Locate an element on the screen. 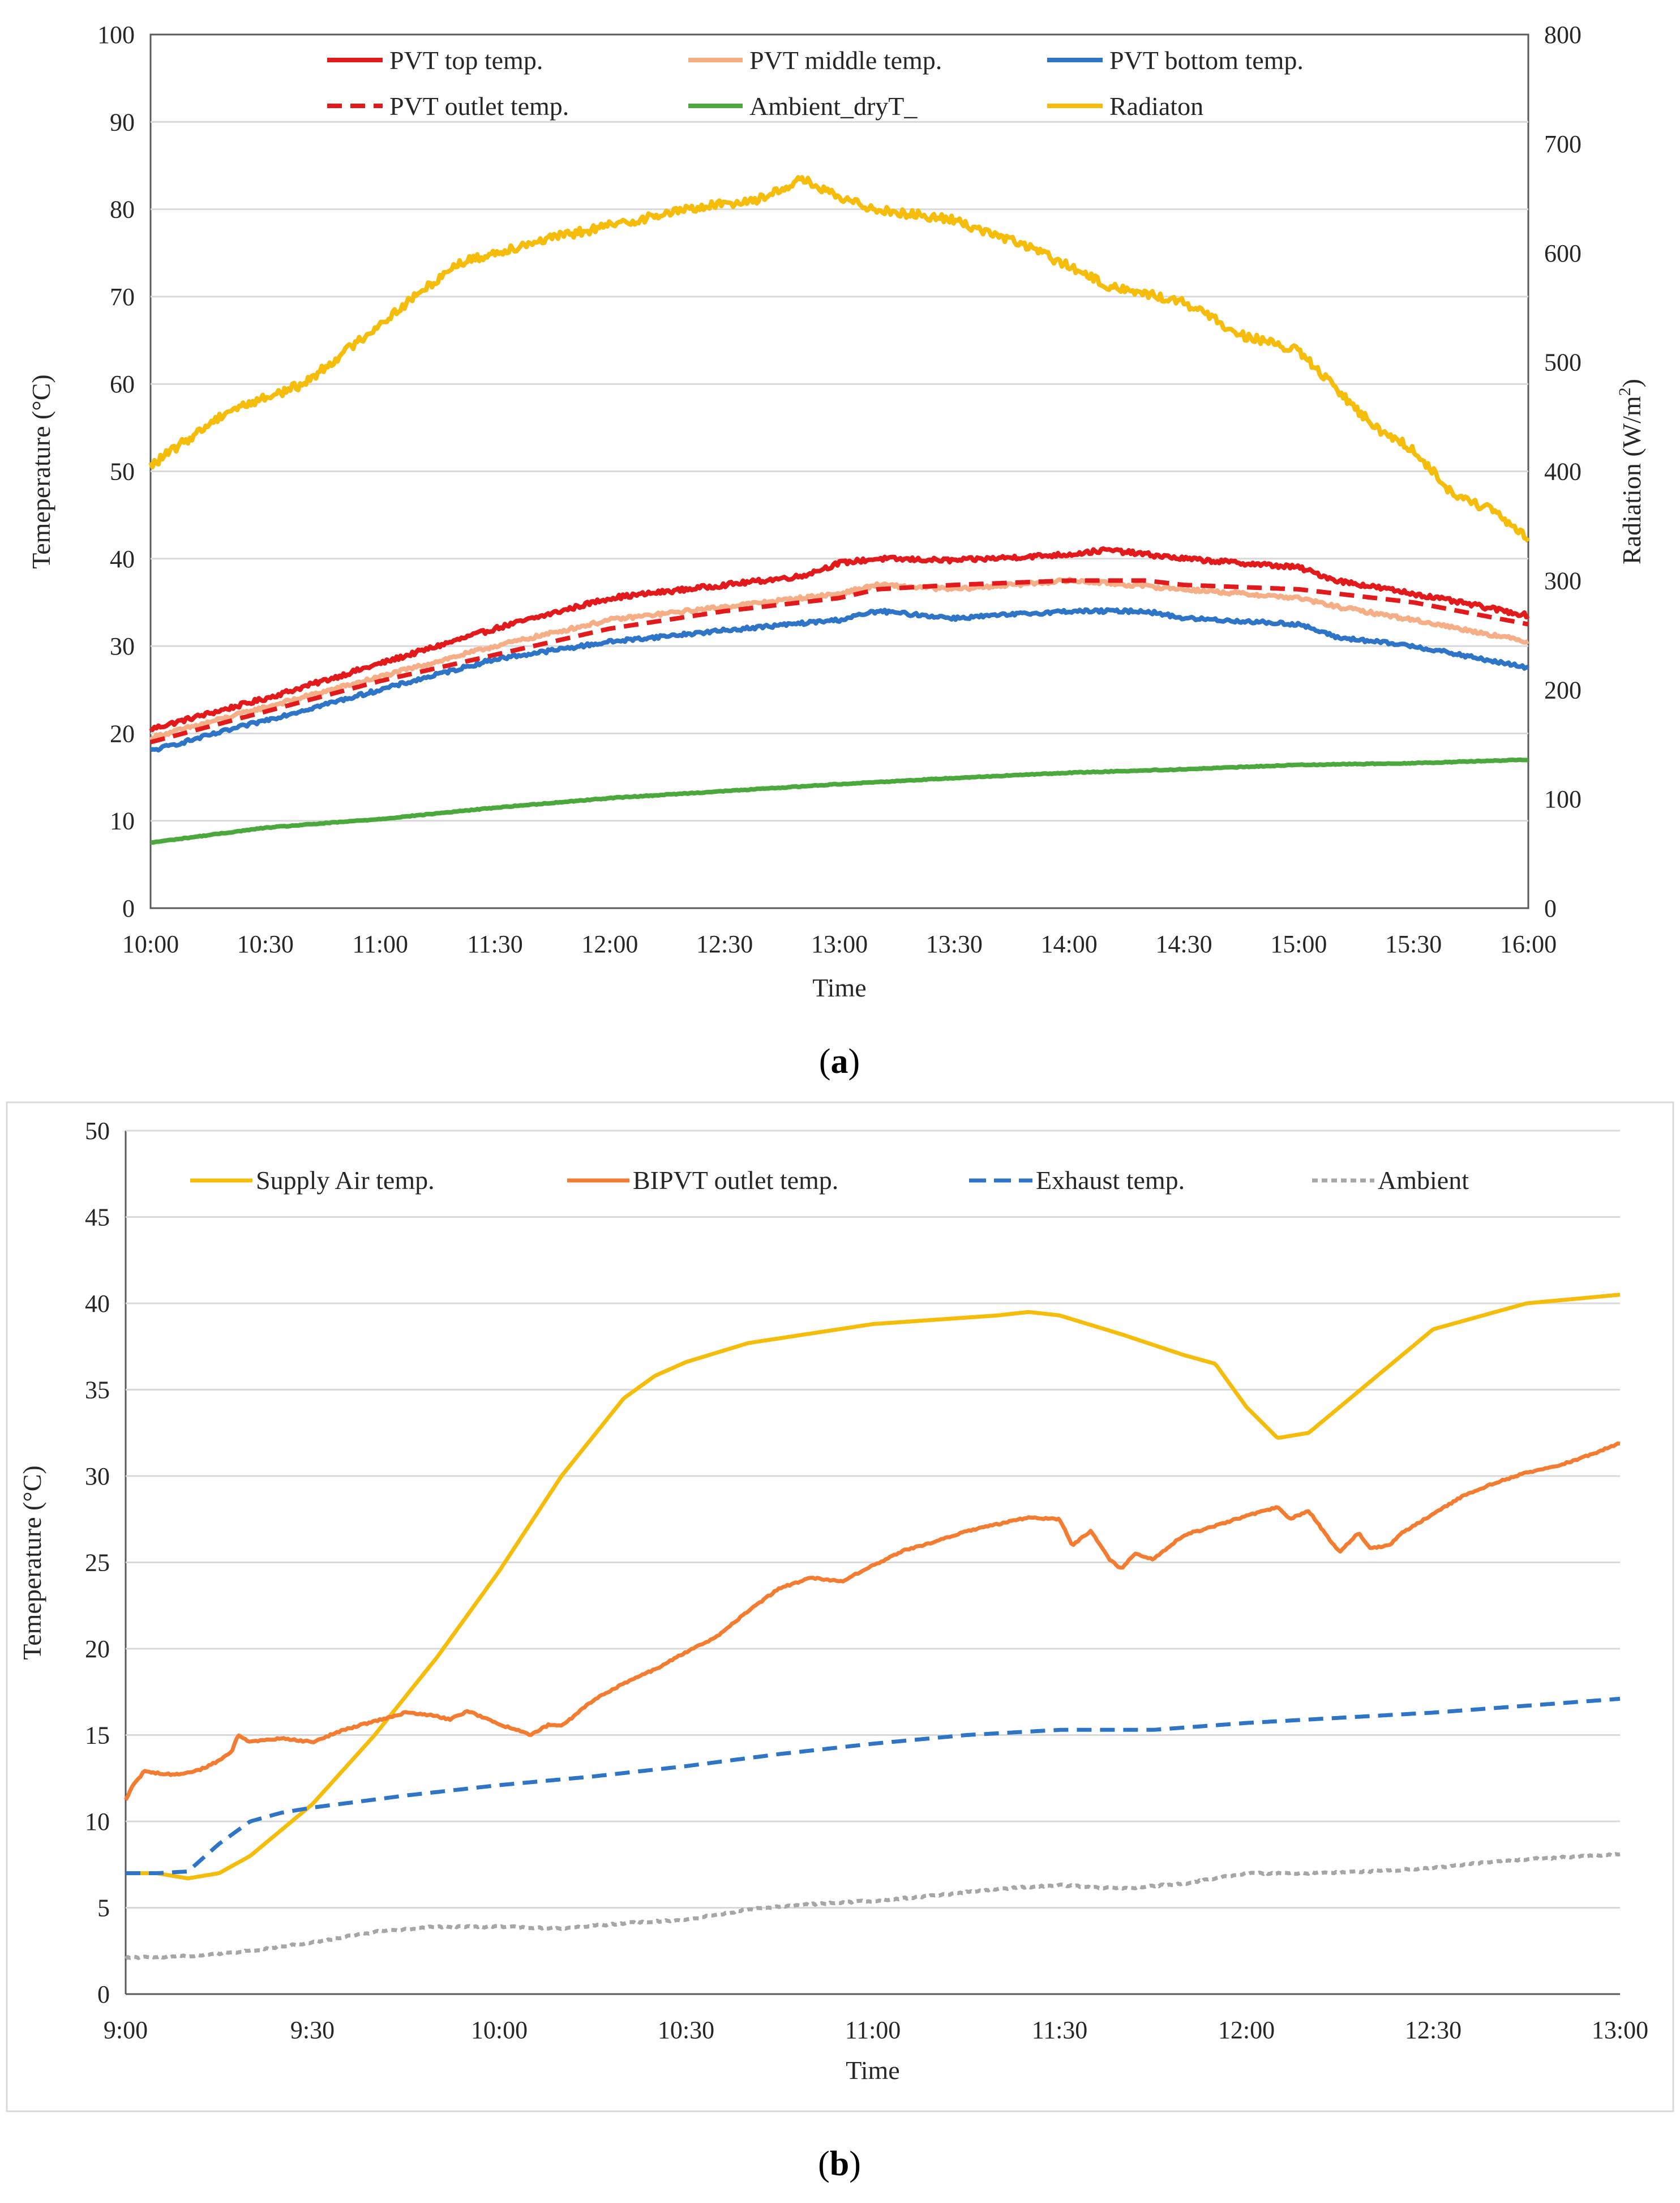 The width and height of the screenshot is (1680, 2203). chart-a-y-tick-labels: 0 10 20 30 40 50 60 70 80 90 100 is located at coordinates (116, 472).